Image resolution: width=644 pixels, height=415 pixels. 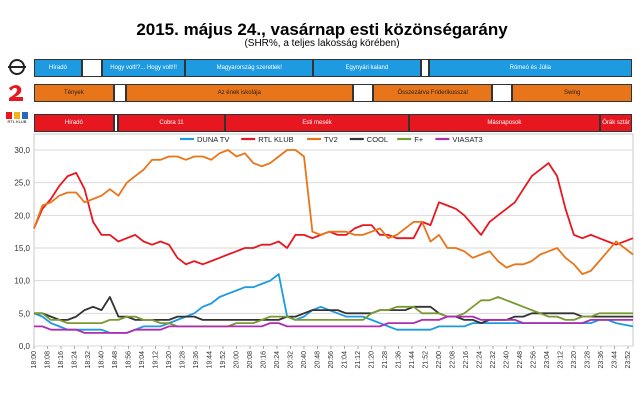 I want to click on legend-label: DUNA TV, so click(x=213, y=139).